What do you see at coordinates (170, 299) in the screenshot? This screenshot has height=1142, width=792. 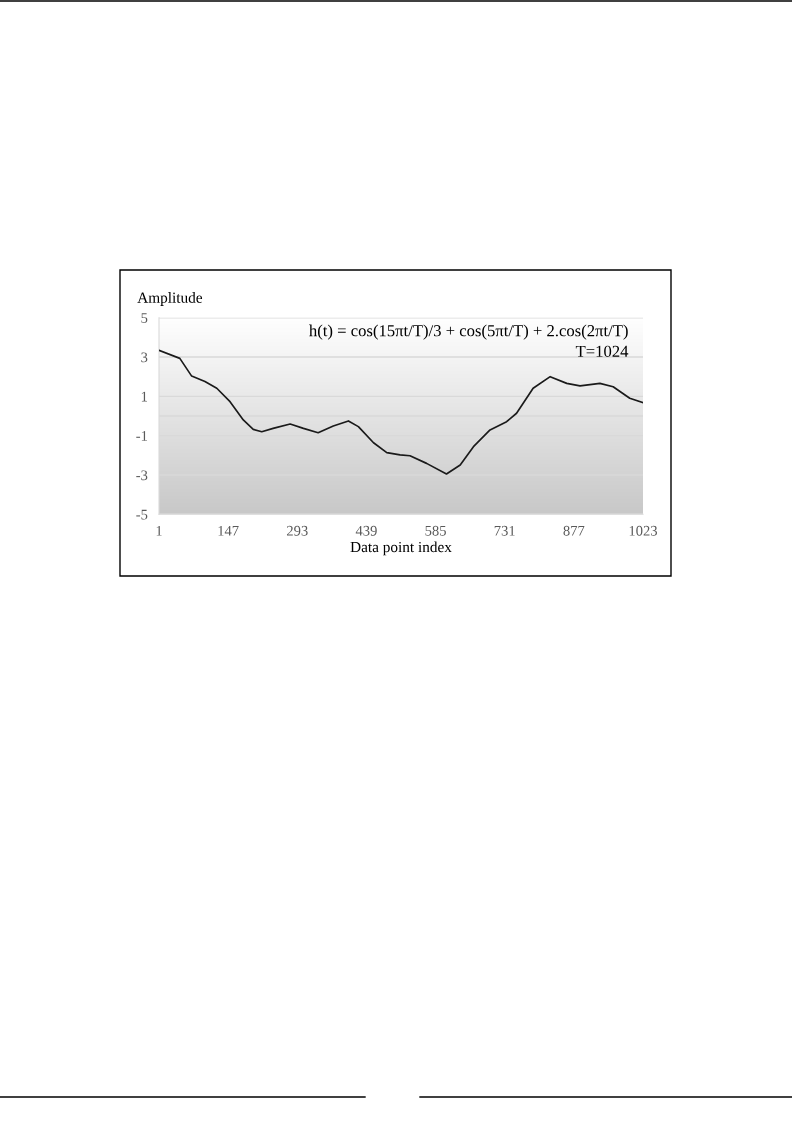 I see `y-axis-title: Amplitude` at bounding box center [170, 299].